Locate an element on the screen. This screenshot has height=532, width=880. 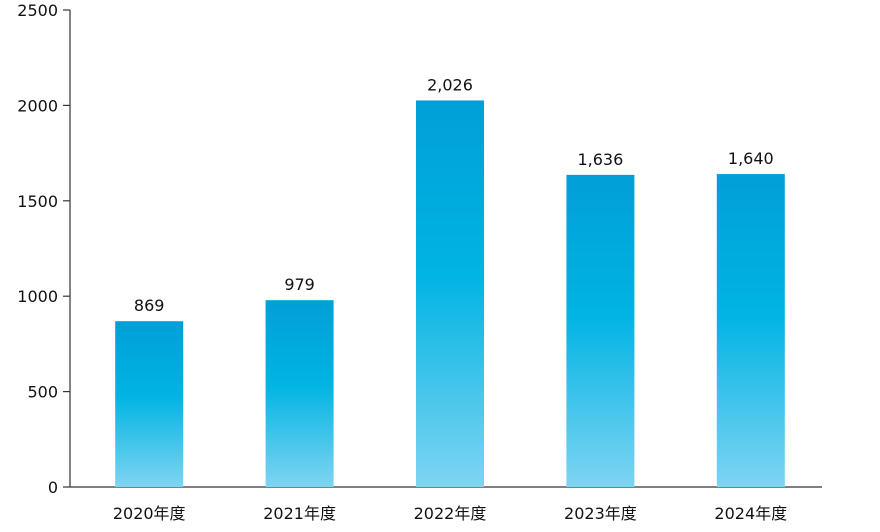
y-tick-label: 2000 is located at coordinates (37, 105).